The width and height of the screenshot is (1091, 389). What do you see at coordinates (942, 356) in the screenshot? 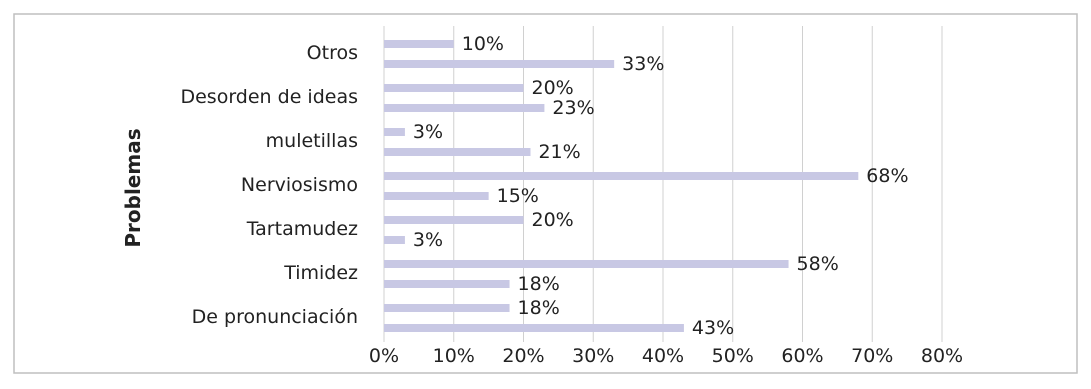
I see `x-tick-label: 80%` at bounding box center [942, 356].